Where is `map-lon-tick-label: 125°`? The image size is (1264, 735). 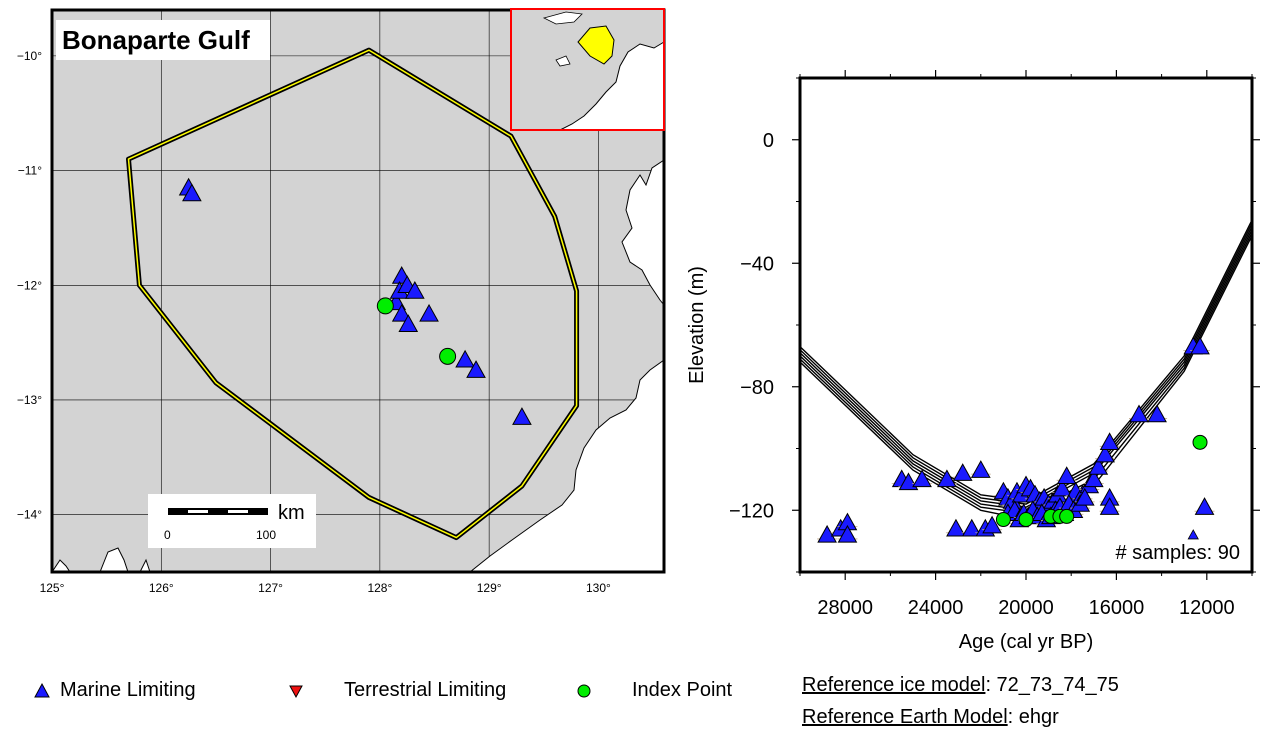 map-lon-tick-label: 125° is located at coordinates (52, 588).